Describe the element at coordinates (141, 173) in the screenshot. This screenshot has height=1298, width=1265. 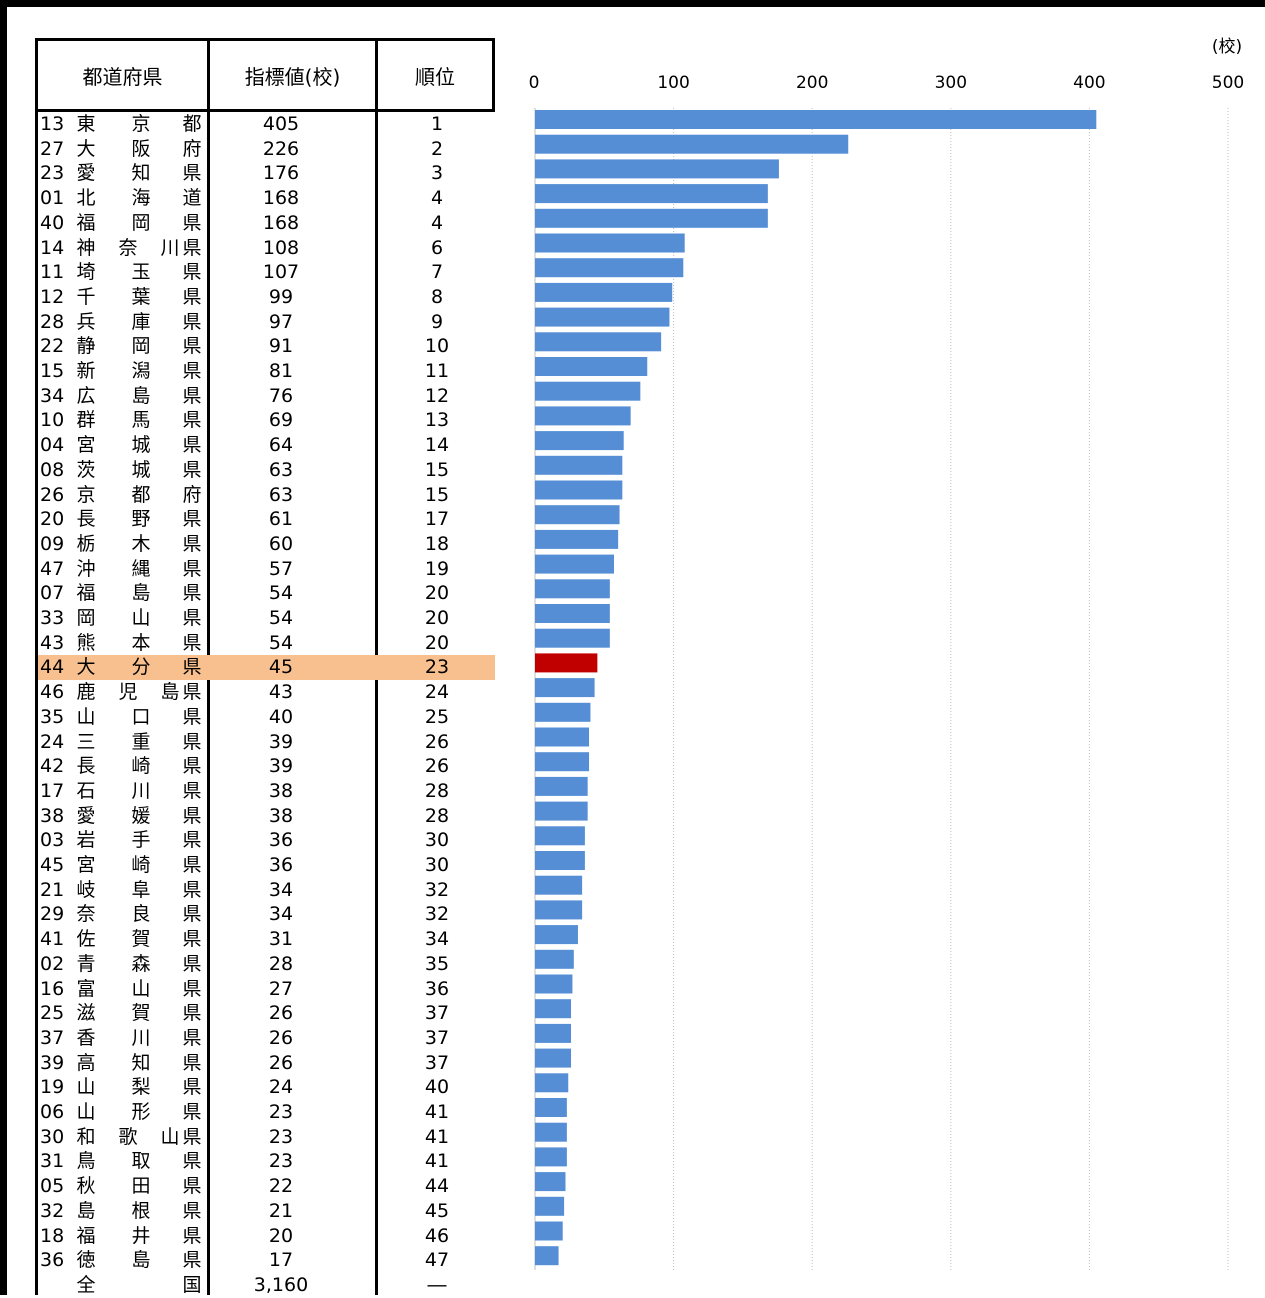
I see `prefecture-name-char: 知` at that location.